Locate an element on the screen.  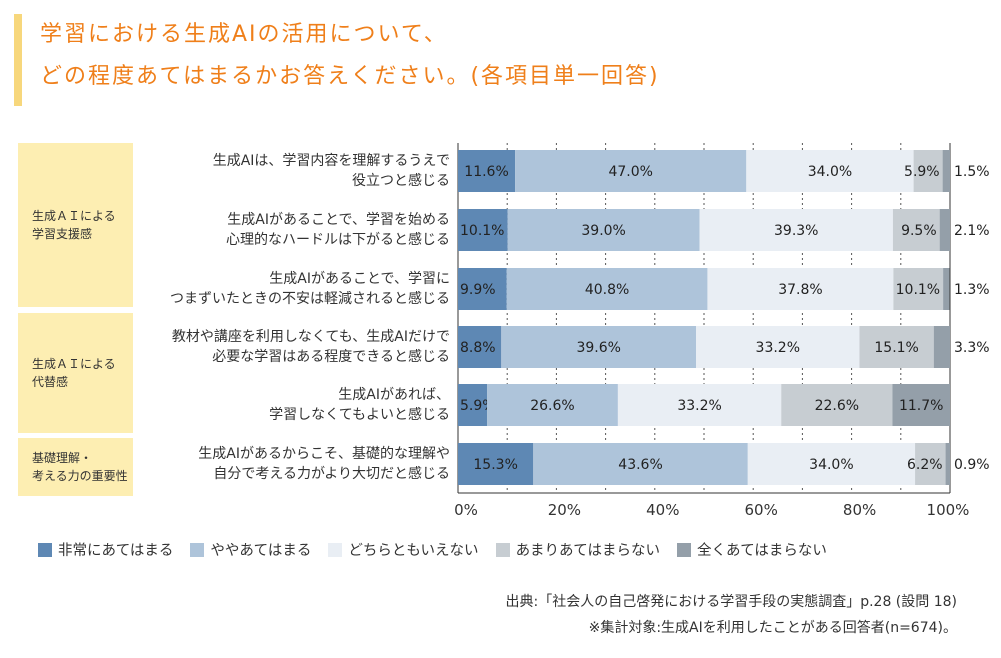
data-label: 1.5% is located at coordinates (972, 172).